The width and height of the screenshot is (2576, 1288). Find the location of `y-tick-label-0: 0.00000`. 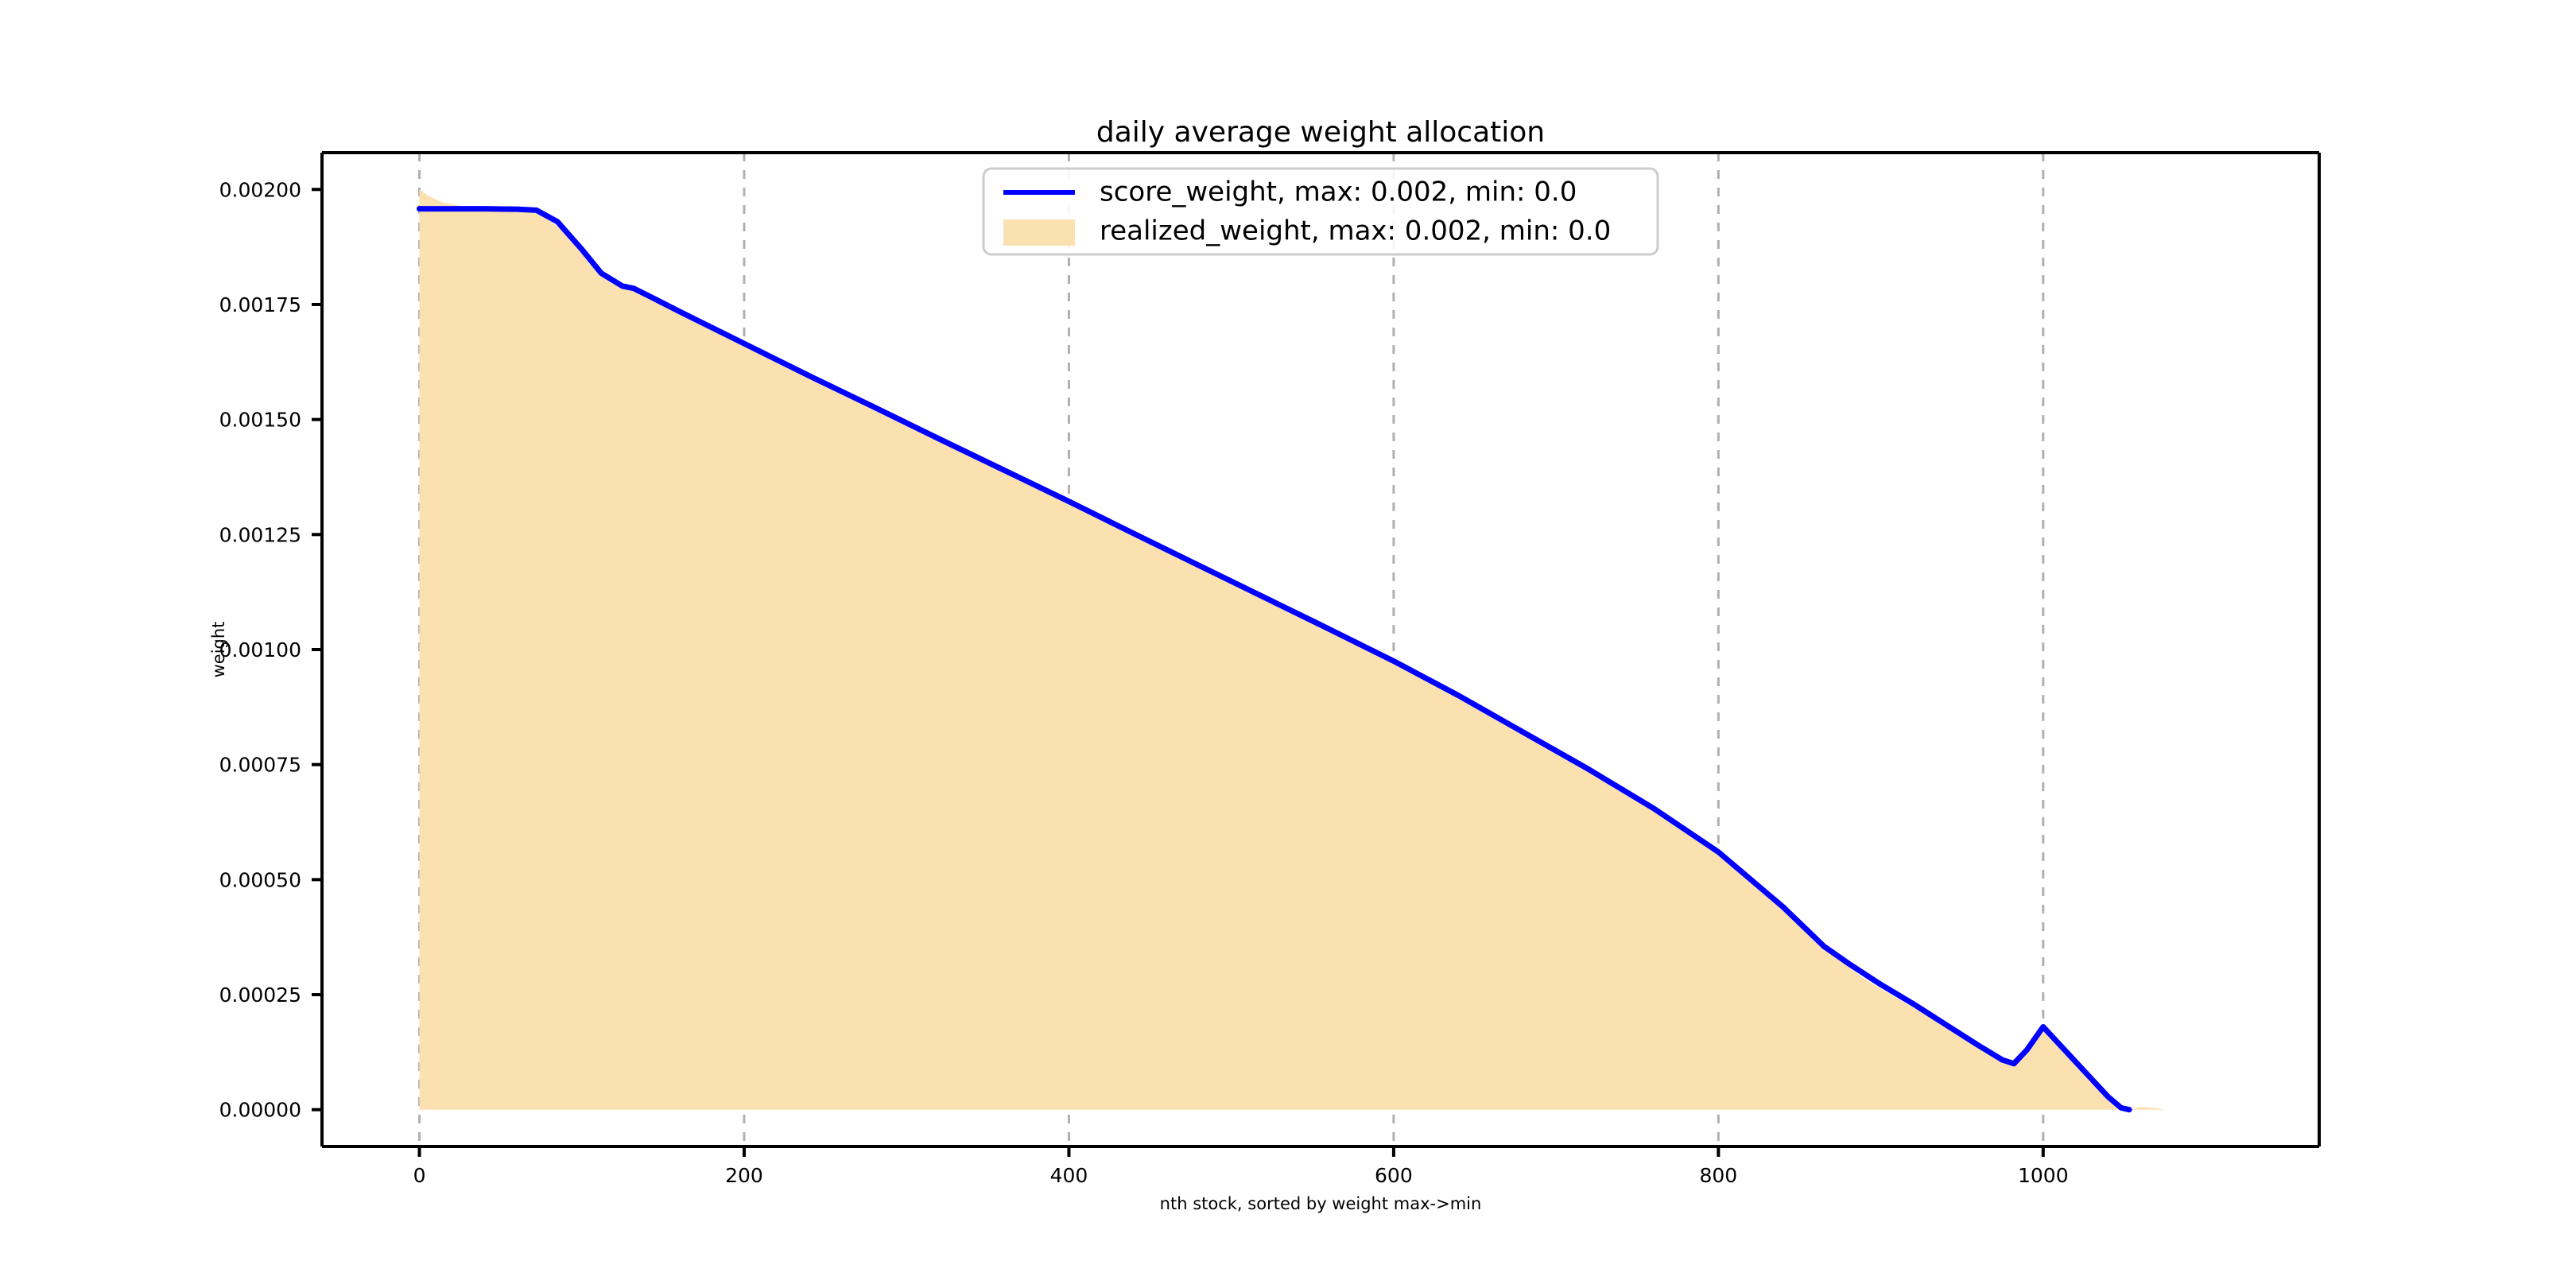

y-tick-label-0: 0.00000 is located at coordinates (260, 1110).